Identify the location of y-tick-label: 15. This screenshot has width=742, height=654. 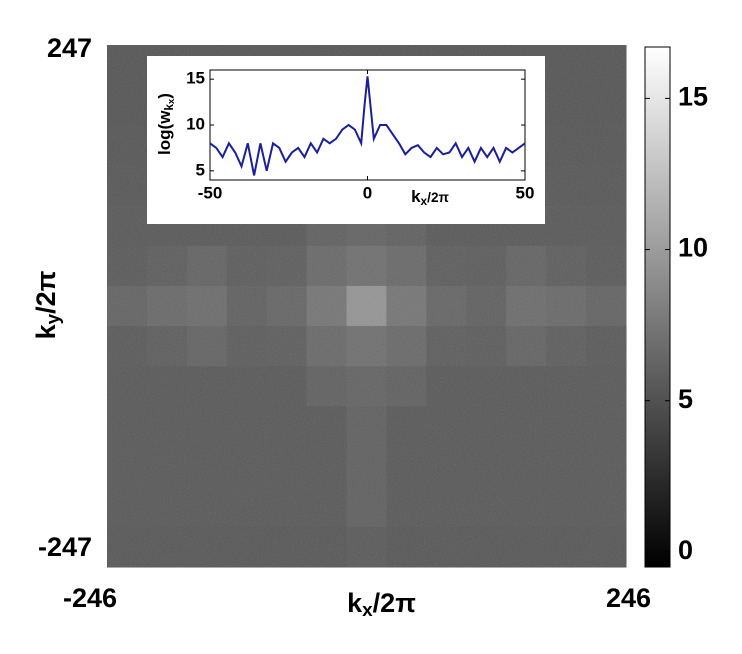
(195, 78).